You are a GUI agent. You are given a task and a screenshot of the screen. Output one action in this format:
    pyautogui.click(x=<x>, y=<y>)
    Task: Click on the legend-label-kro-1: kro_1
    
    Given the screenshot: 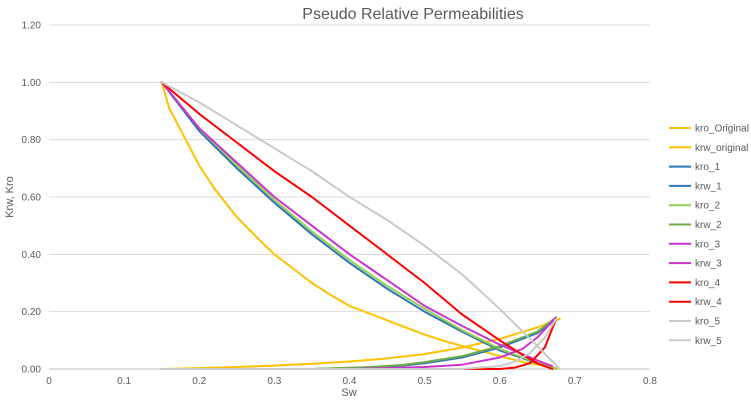 What is the action you would take?
    pyautogui.click(x=707, y=167)
    